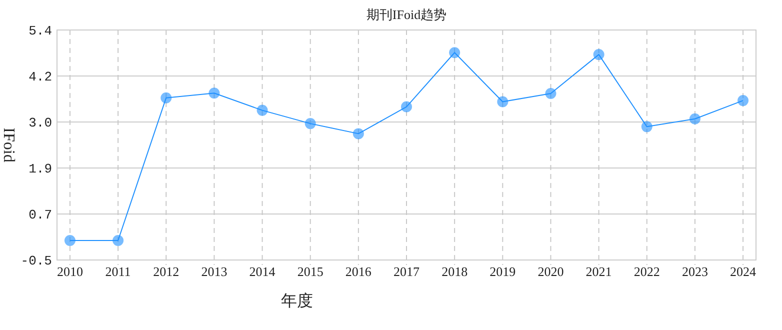 The height and width of the screenshot is (330, 782). I want to click on x-tick-label: 2024, so click(743, 271).